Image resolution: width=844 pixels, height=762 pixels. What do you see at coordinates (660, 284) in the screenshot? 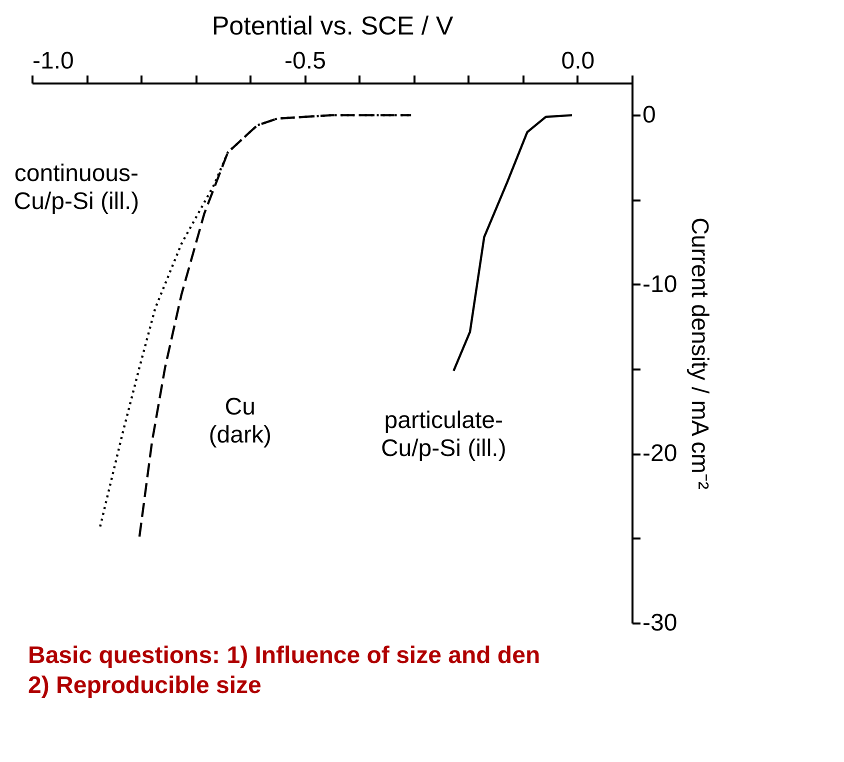
I see `y-tick-label: -10` at bounding box center [660, 284].